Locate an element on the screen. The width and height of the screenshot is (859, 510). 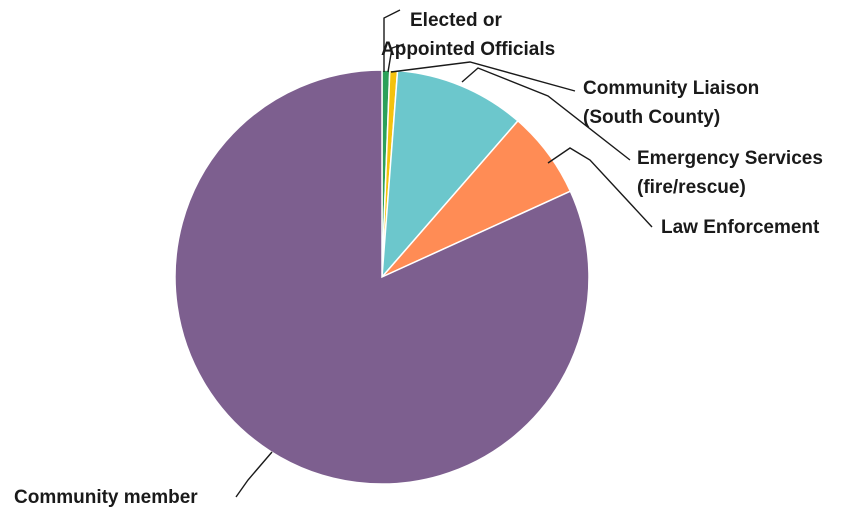
leader-line-community-member is located at coordinates (254, 474).